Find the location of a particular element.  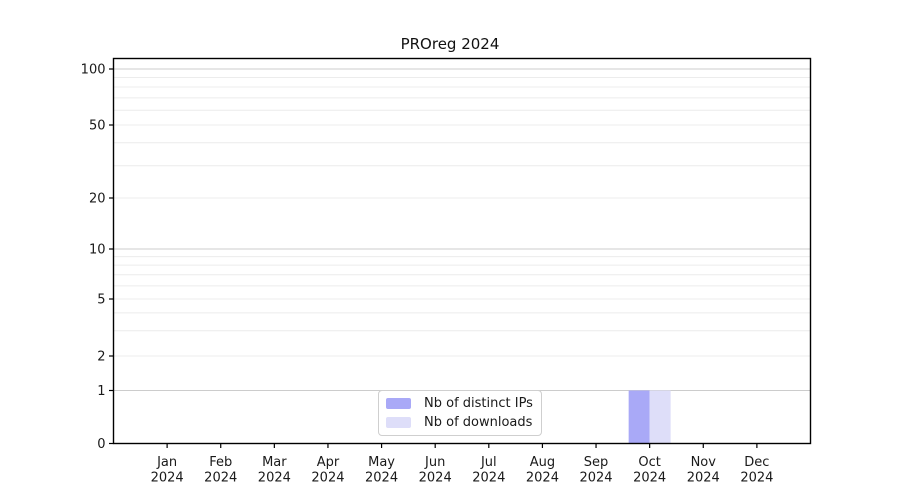

legend-item-distinct-ips: Nb of distinct IPs is located at coordinates (463, 403).